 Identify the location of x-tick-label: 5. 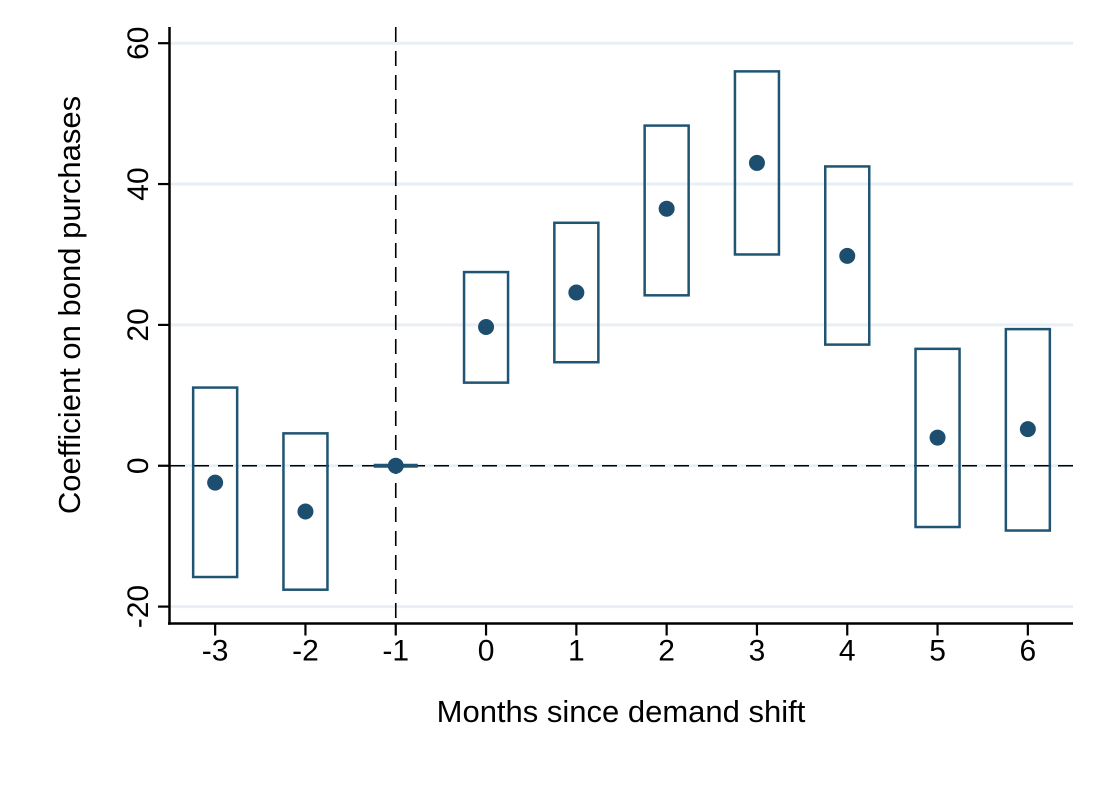
(937, 651).